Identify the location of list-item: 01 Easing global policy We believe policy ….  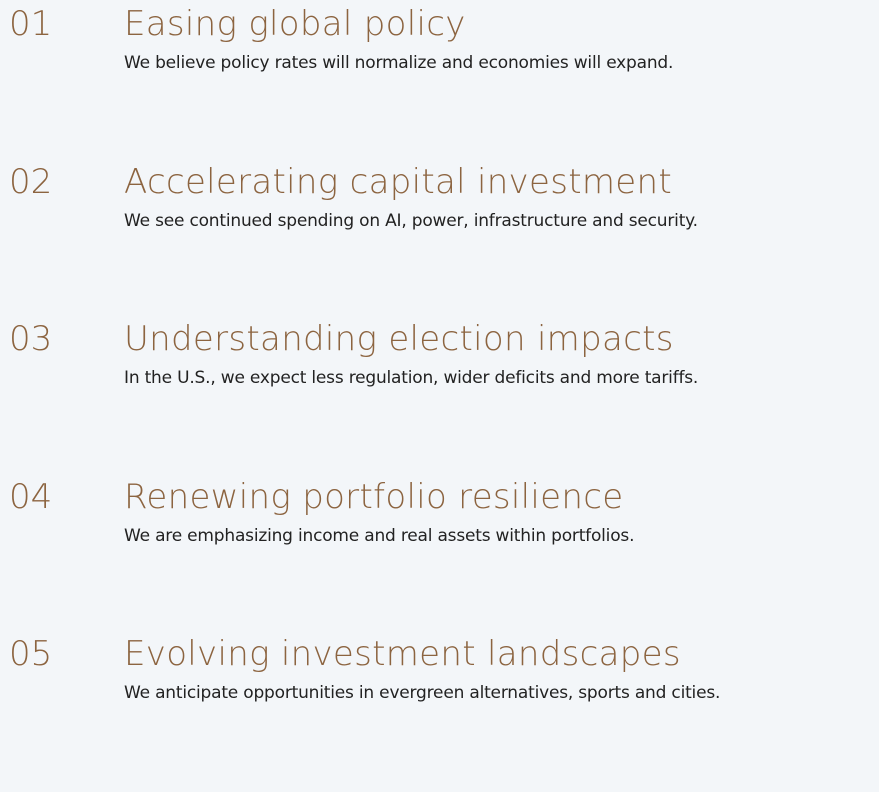
(439, 44).